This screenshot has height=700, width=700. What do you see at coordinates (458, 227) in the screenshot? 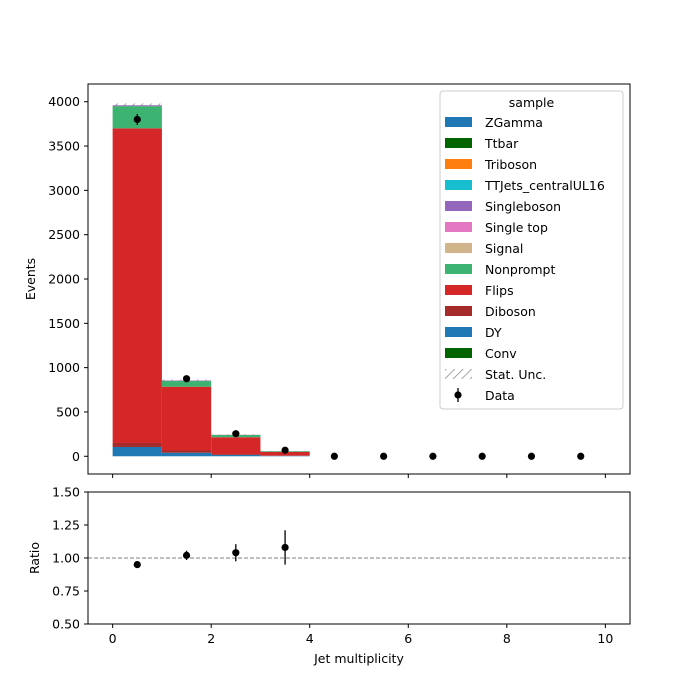
I see `legend-swatch-single-top` at bounding box center [458, 227].